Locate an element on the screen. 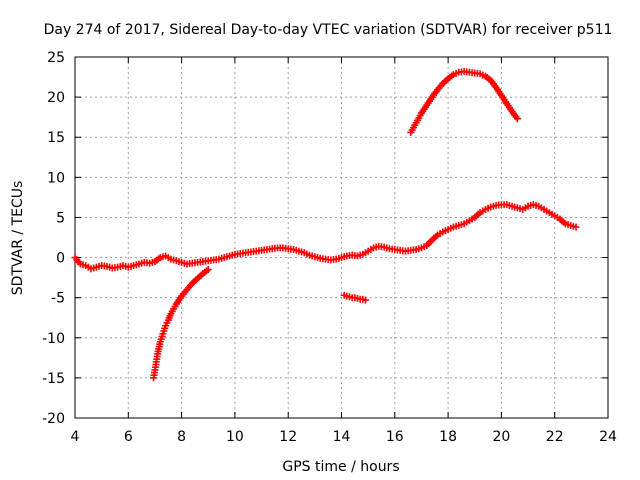 This screenshot has height=480, width=640. x-tick-label: 24 is located at coordinates (608, 437).